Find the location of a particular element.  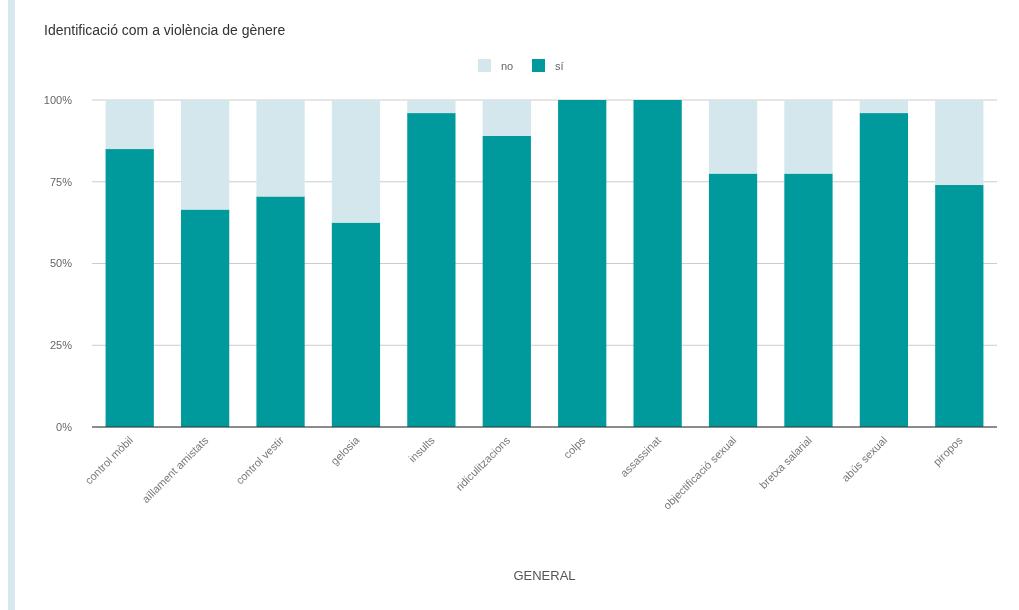

y-tick-label: 0% is located at coordinates (64, 426).